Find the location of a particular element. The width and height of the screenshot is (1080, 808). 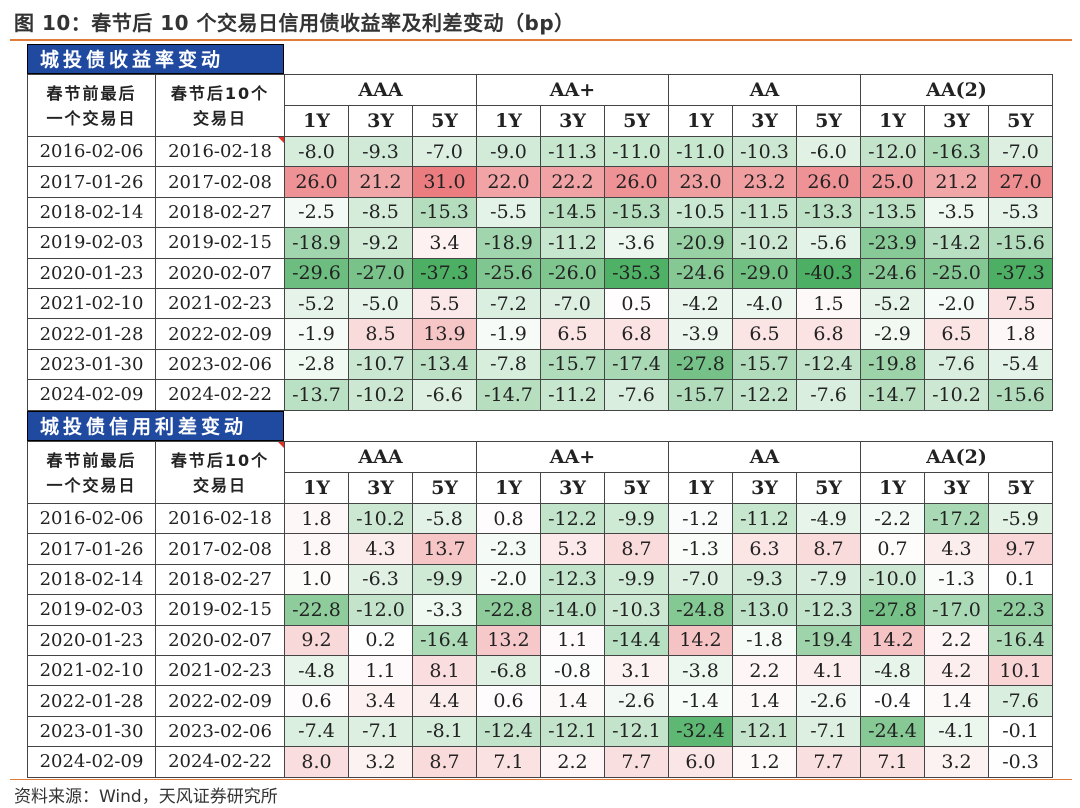

value-cell: 3.4 is located at coordinates (444, 243).